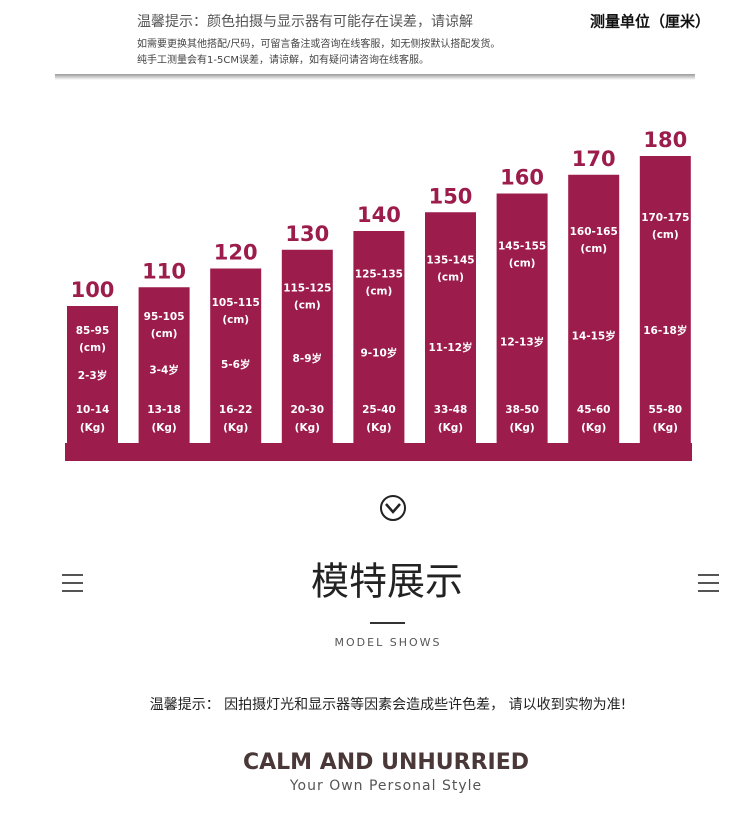  I want to click on weight: 33-48, so click(451, 410).